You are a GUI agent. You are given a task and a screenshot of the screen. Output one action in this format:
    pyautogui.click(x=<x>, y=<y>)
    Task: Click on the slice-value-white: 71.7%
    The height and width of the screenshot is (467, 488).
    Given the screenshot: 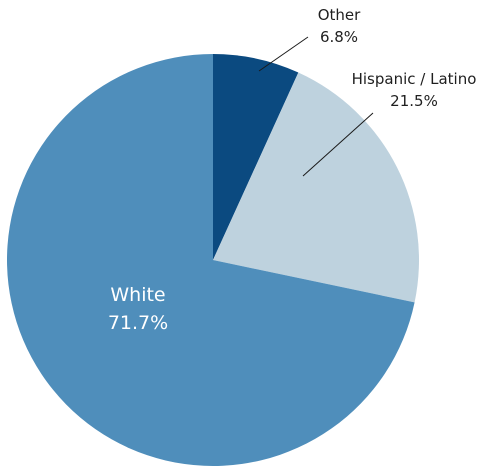 What is the action you would take?
    pyautogui.click(x=138, y=323)
    